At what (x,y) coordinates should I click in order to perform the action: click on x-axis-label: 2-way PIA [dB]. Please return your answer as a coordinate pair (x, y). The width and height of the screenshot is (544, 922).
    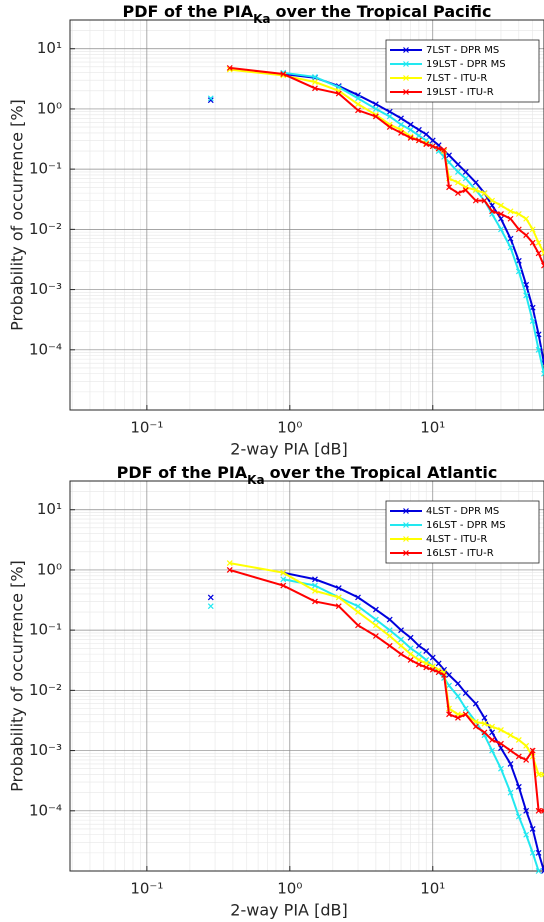
    Looking at the image, I should click on (288, 449).